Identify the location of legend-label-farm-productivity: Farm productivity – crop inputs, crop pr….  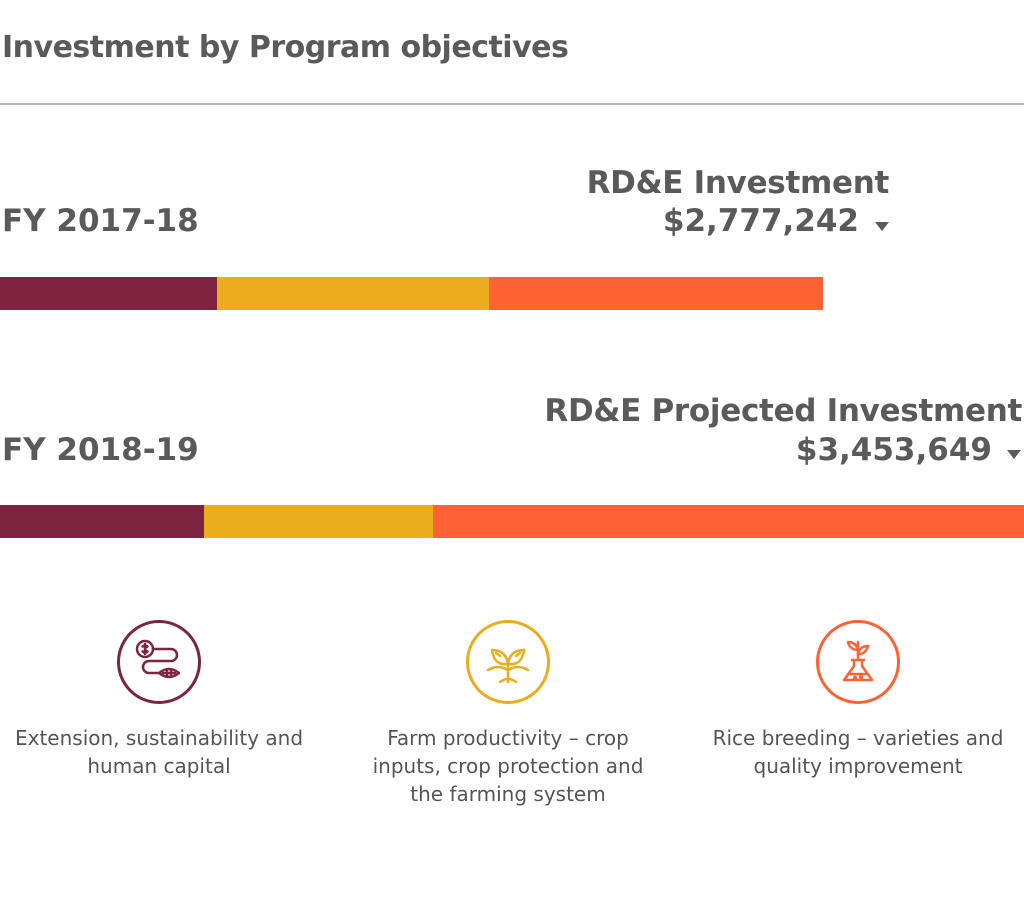
(508, 766).